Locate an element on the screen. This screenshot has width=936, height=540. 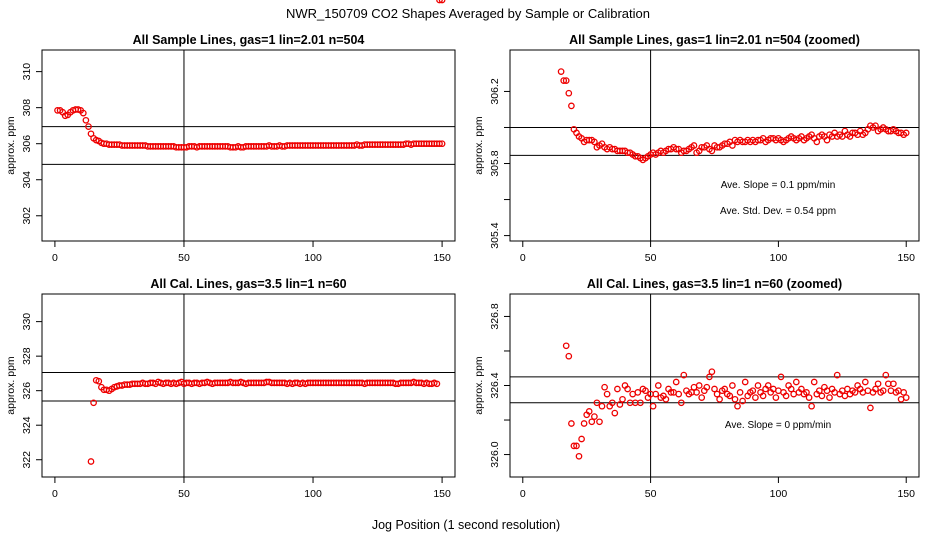
y-tick-label: 326.0 is located at coordinates (495, 454).